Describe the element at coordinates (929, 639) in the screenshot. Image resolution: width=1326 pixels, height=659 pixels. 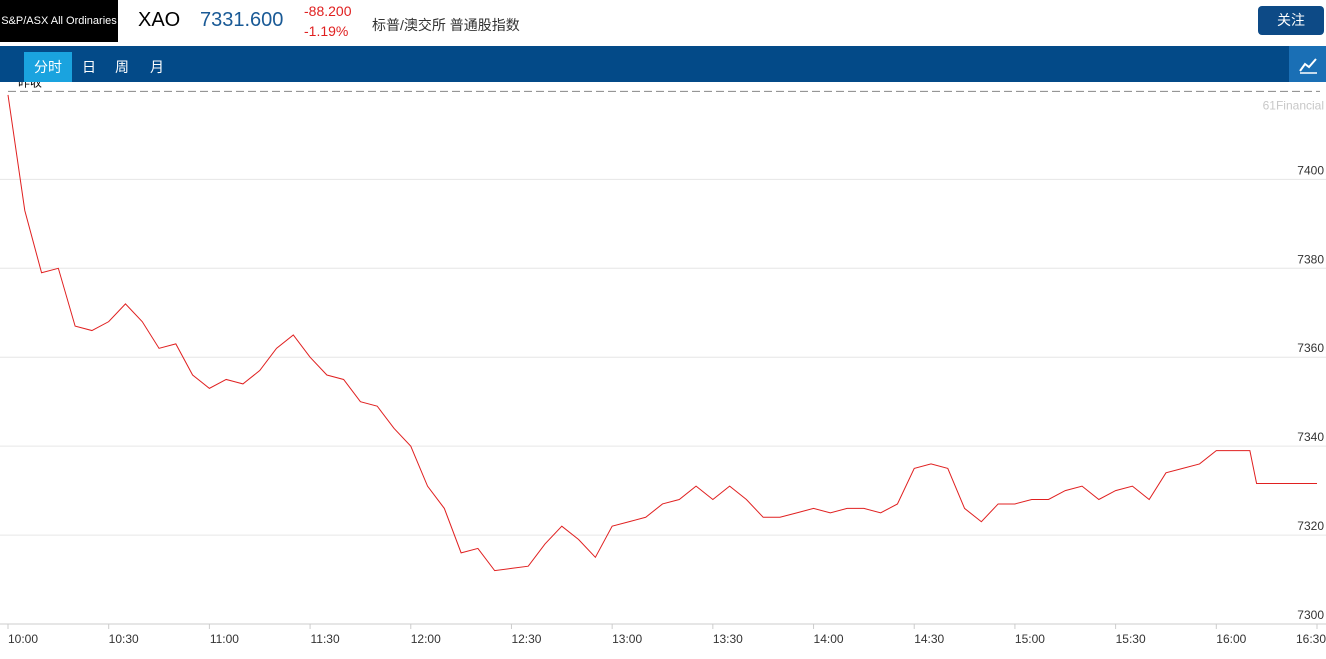
I see `x-tick-label: 14:30` at that location.